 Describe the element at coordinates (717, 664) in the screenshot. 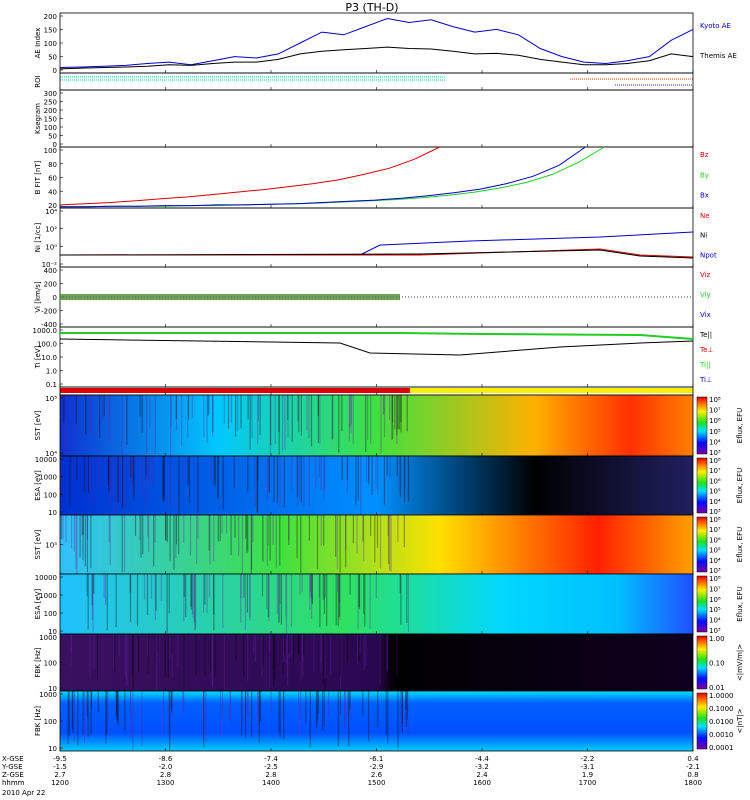

I see `fbk_e-cbar-tick: 0.10` at that location.